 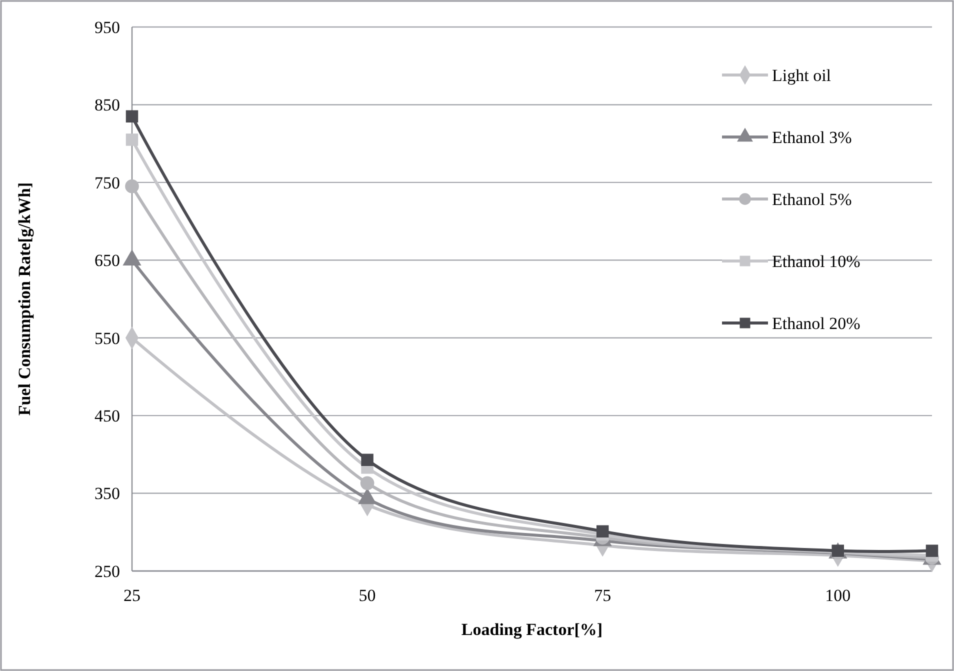 What do you see at coordinates (107, 105) in the screenshot?
I see `y-tick-label: 850` at bounding box center [107, 105].